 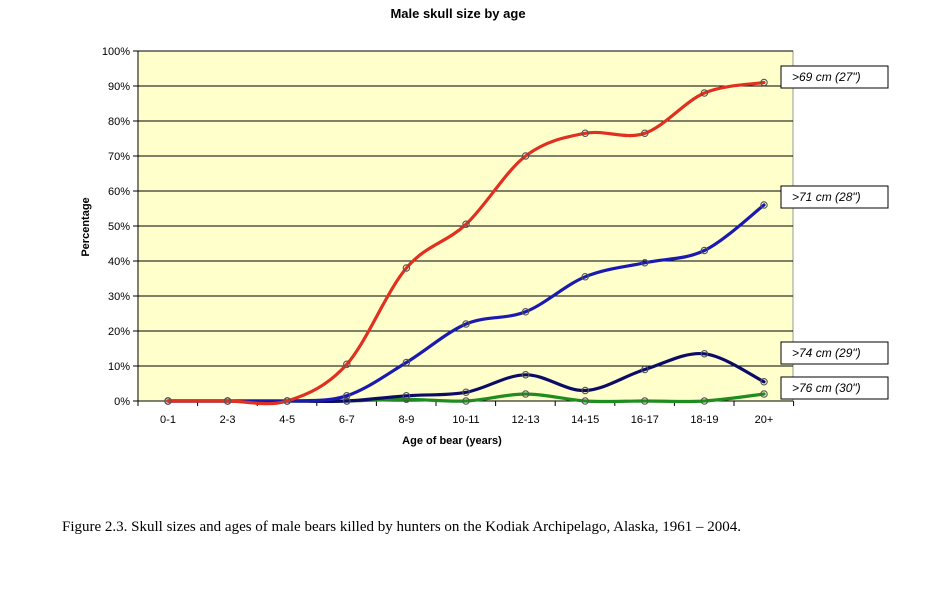 What do you see at coordinates (826, 77) in the screenshot?
I see `label-text: >69 cm (27")` at bounding box center [826, 77].